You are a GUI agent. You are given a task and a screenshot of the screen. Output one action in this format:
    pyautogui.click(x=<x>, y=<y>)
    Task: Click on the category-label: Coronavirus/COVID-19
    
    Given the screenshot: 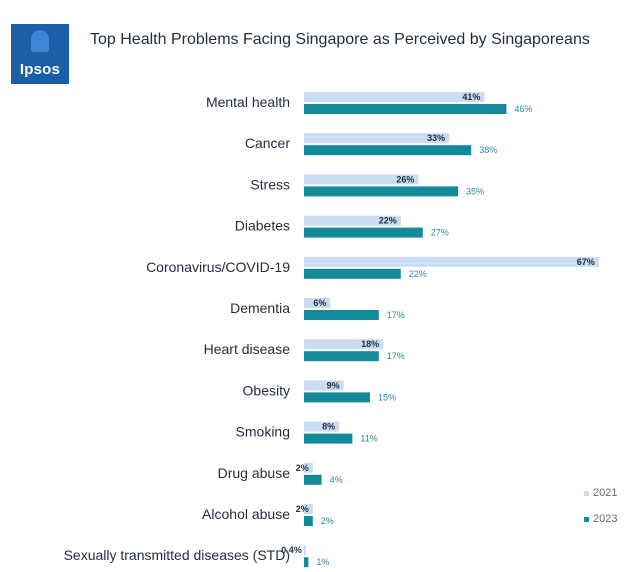 What is the action you would take?
    pyautogui.click(x=218, y=267)
    